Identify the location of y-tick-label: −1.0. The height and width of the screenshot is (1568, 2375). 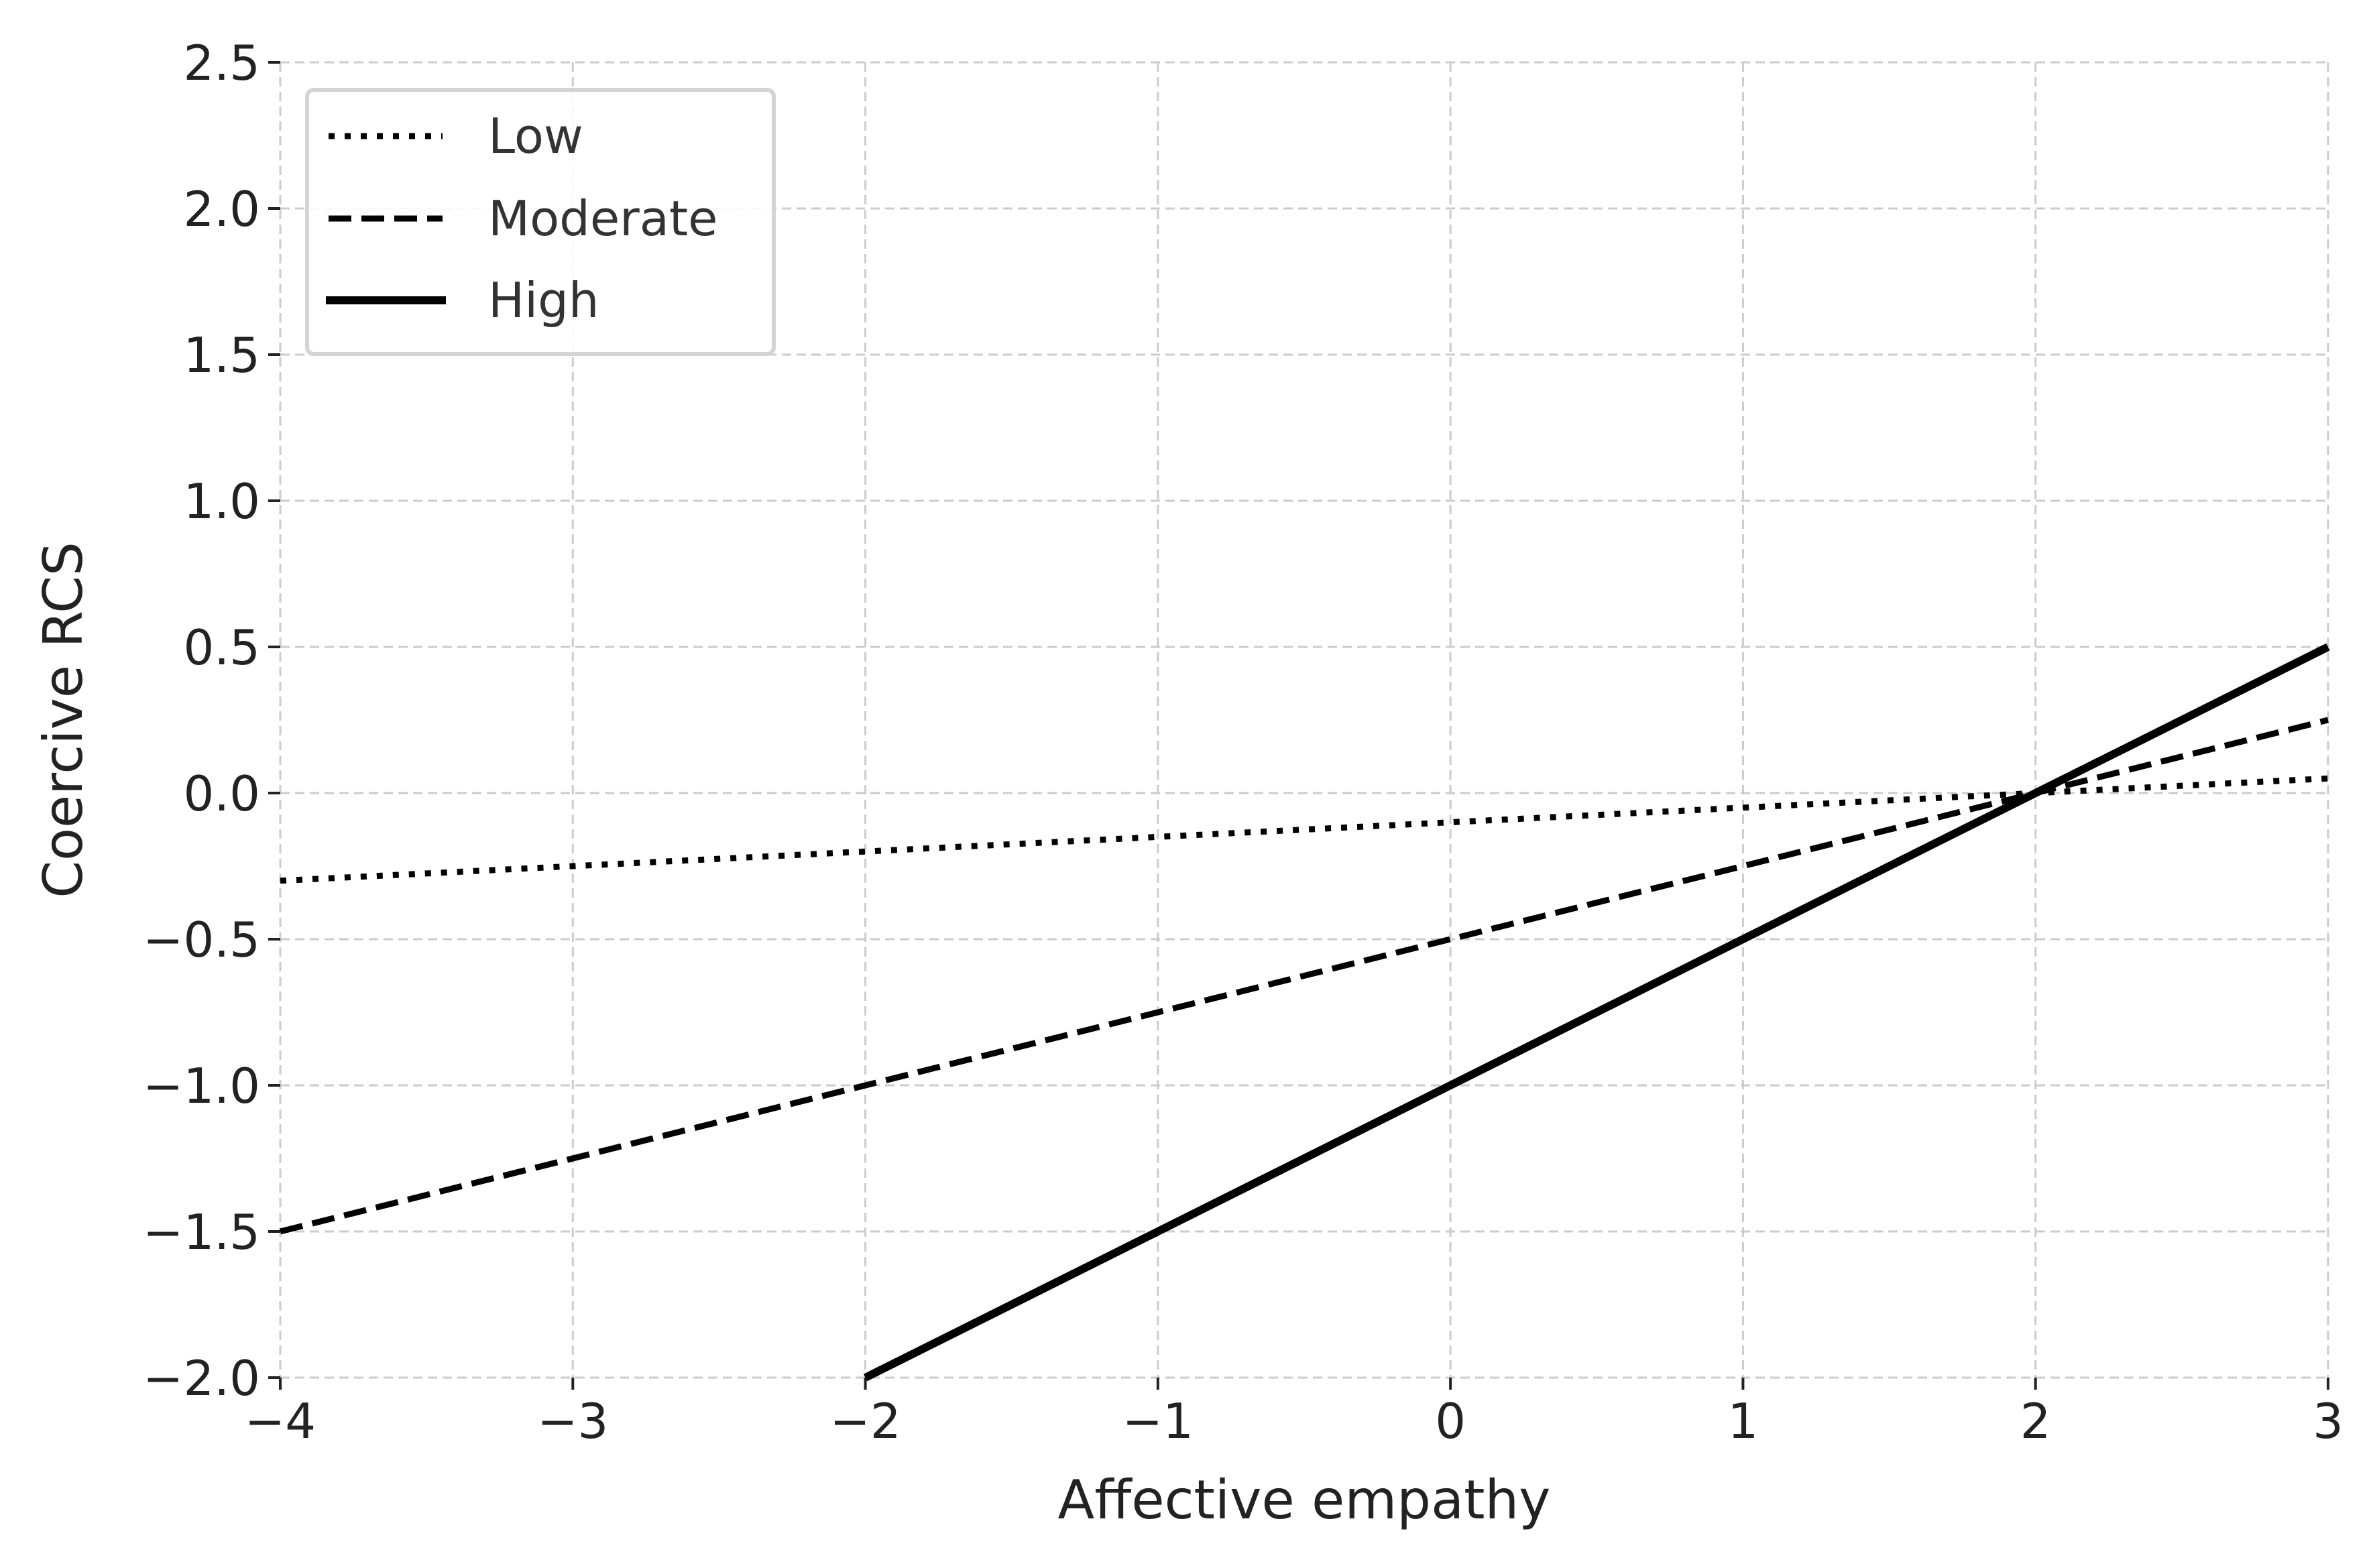
(202, 1086).